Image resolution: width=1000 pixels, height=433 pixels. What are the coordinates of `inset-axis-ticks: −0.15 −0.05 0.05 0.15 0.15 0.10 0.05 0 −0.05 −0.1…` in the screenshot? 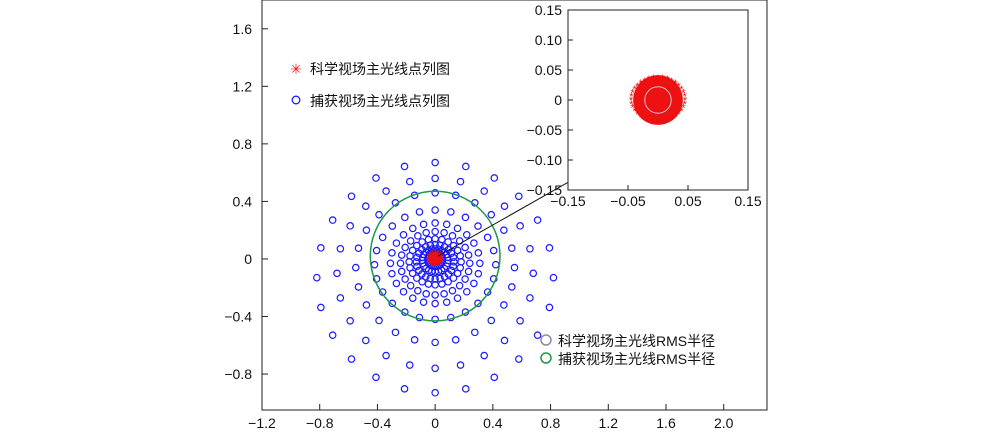 It's located at (644, 105).